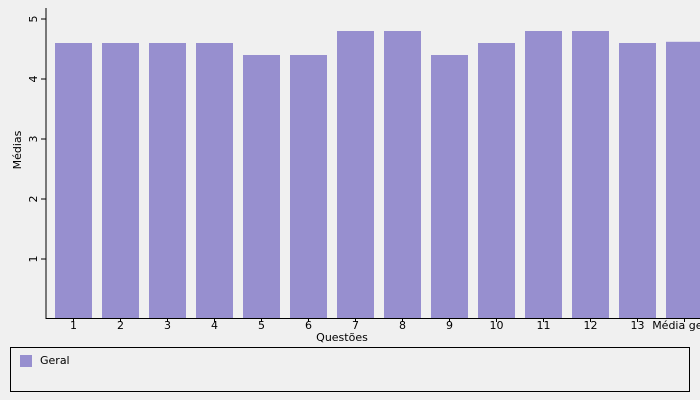 Image resolution: width=700 pixels, height=400 pixels. I want to click on x-tick-label: 9, so click(449, 325).